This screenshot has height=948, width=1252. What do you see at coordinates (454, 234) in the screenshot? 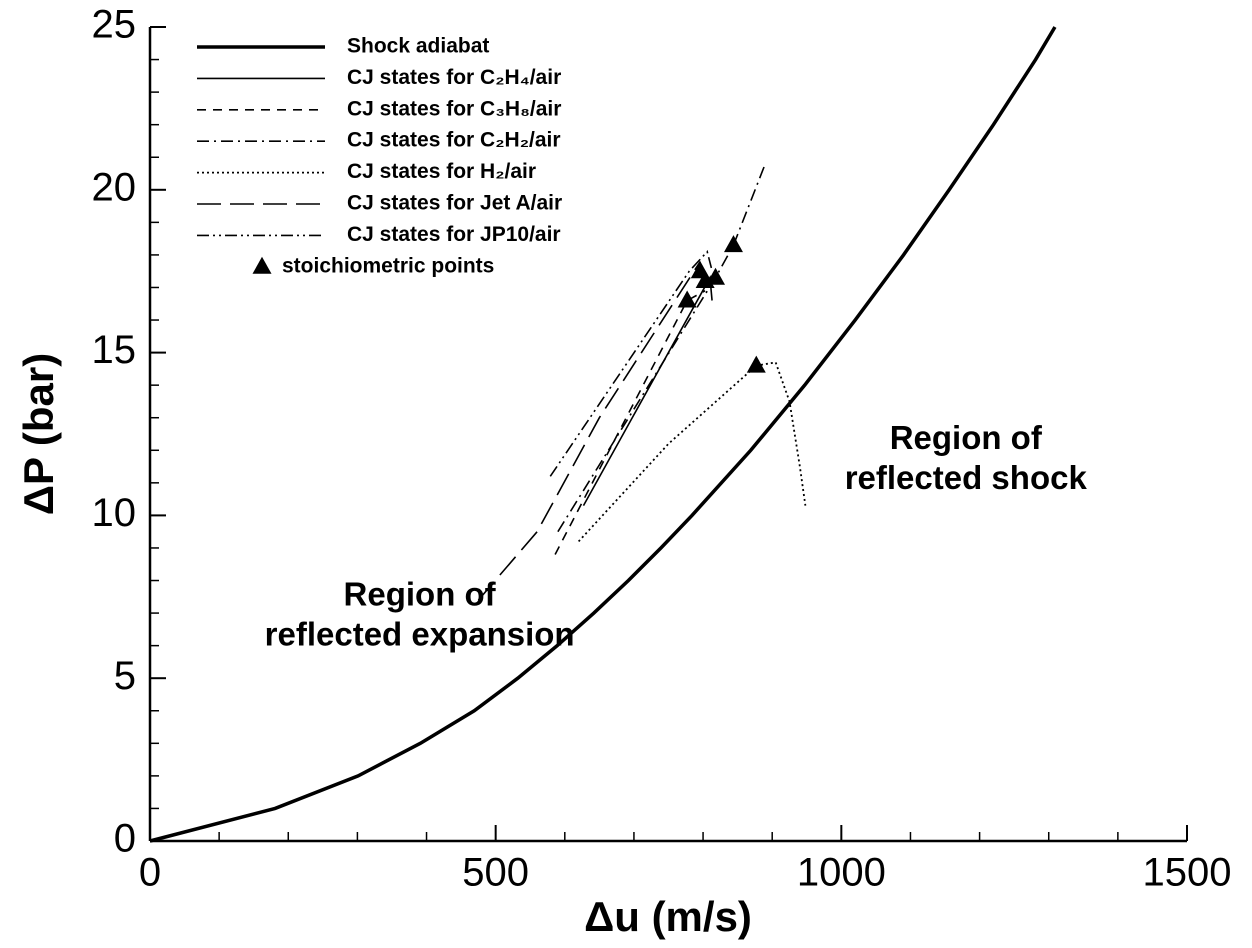
I see `legend-label: CJ states for JP10/air` at bounding box center [454, 234].